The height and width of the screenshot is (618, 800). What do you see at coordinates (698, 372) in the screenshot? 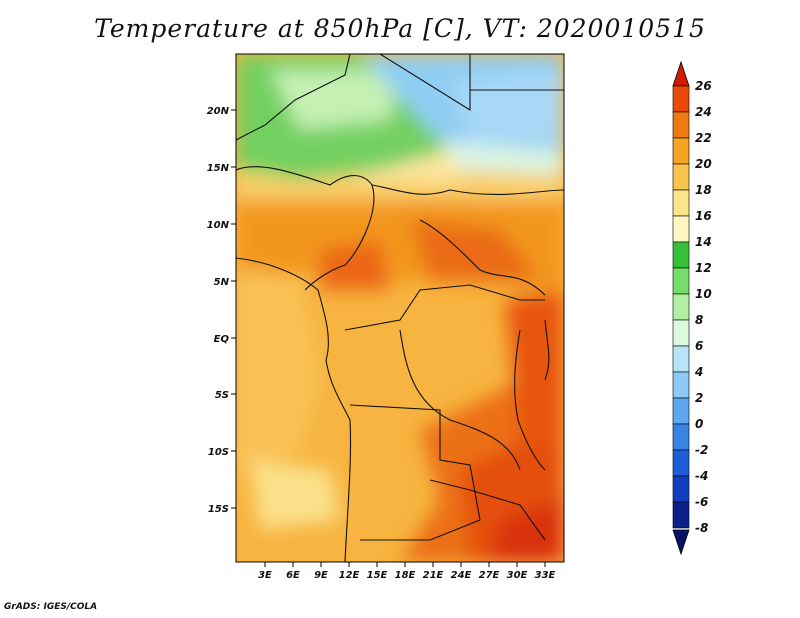
I see `colorbar-label: 4` at bounding box center [698, 372].